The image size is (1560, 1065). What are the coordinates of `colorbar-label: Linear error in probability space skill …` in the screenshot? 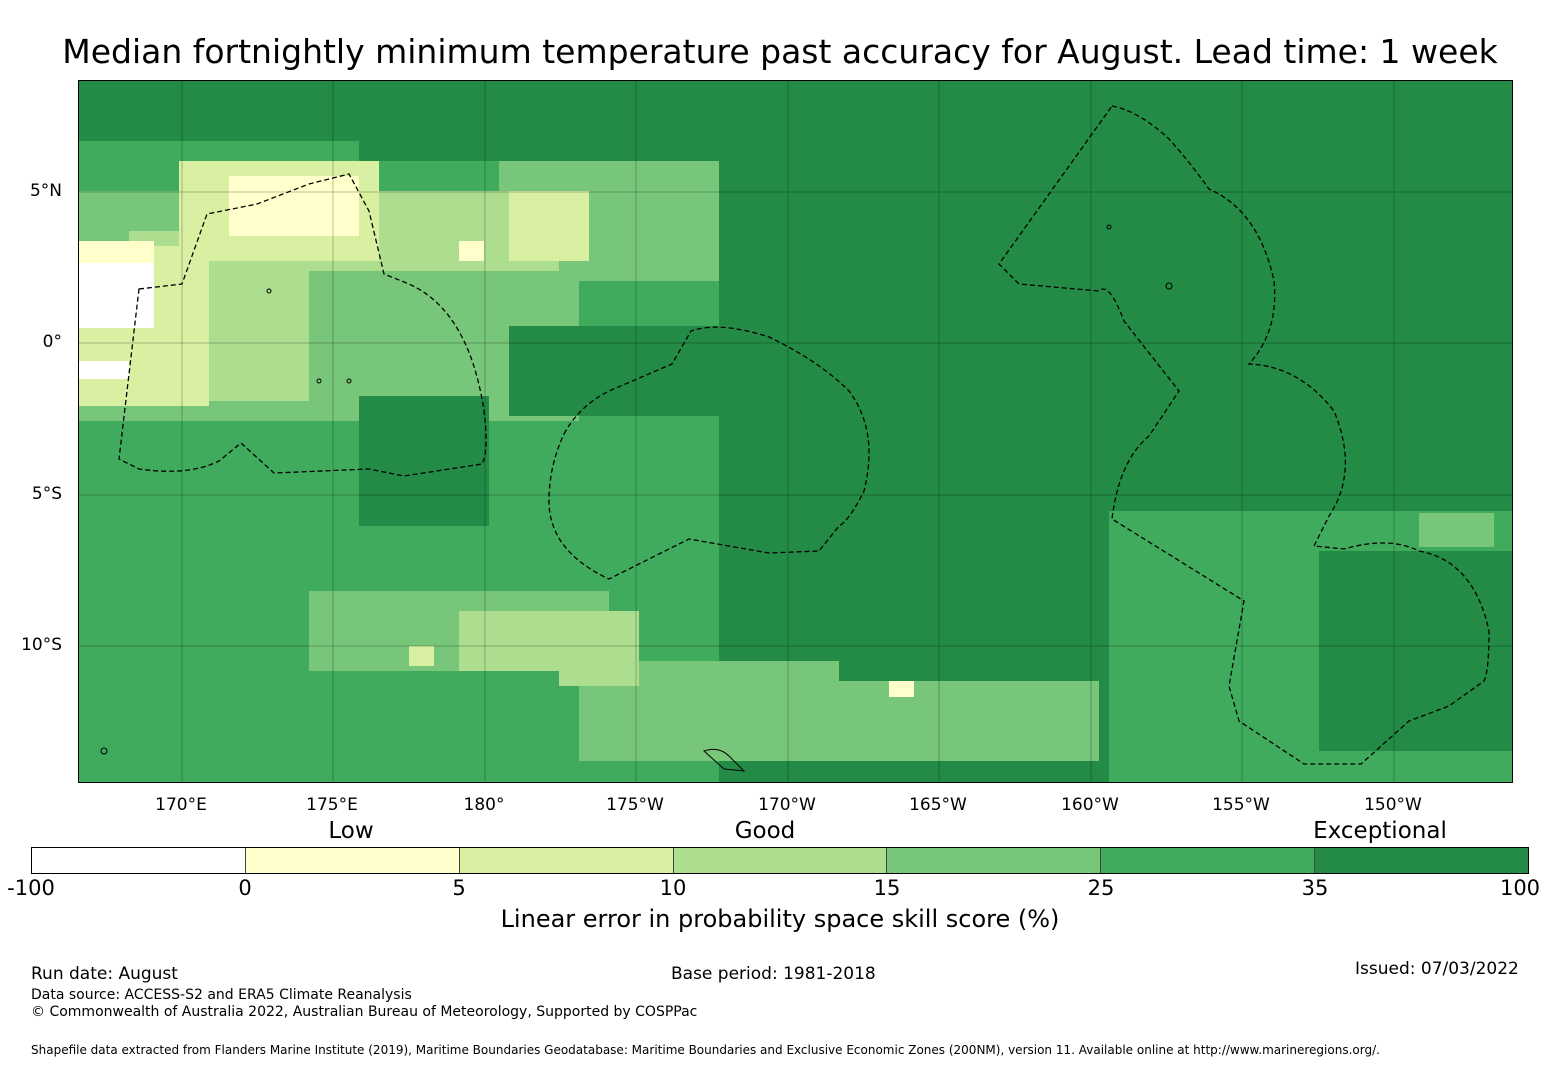 It's located at (780, 919).